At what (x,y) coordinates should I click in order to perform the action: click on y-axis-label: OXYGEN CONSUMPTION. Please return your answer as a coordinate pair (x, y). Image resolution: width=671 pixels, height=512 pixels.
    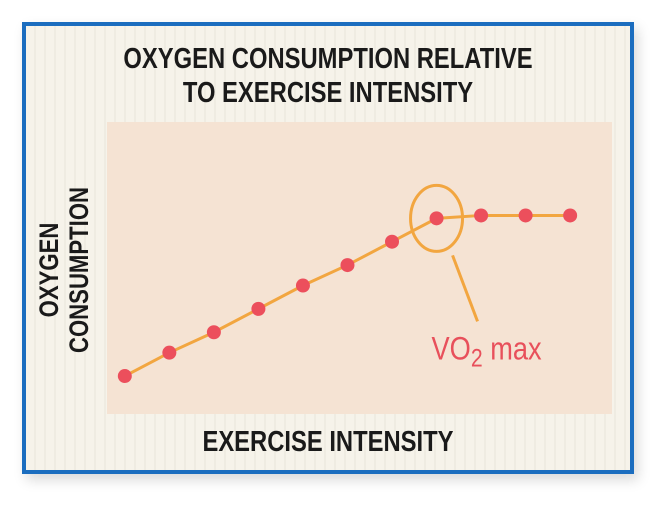
    Looking at the image, I should click on (64, 270).